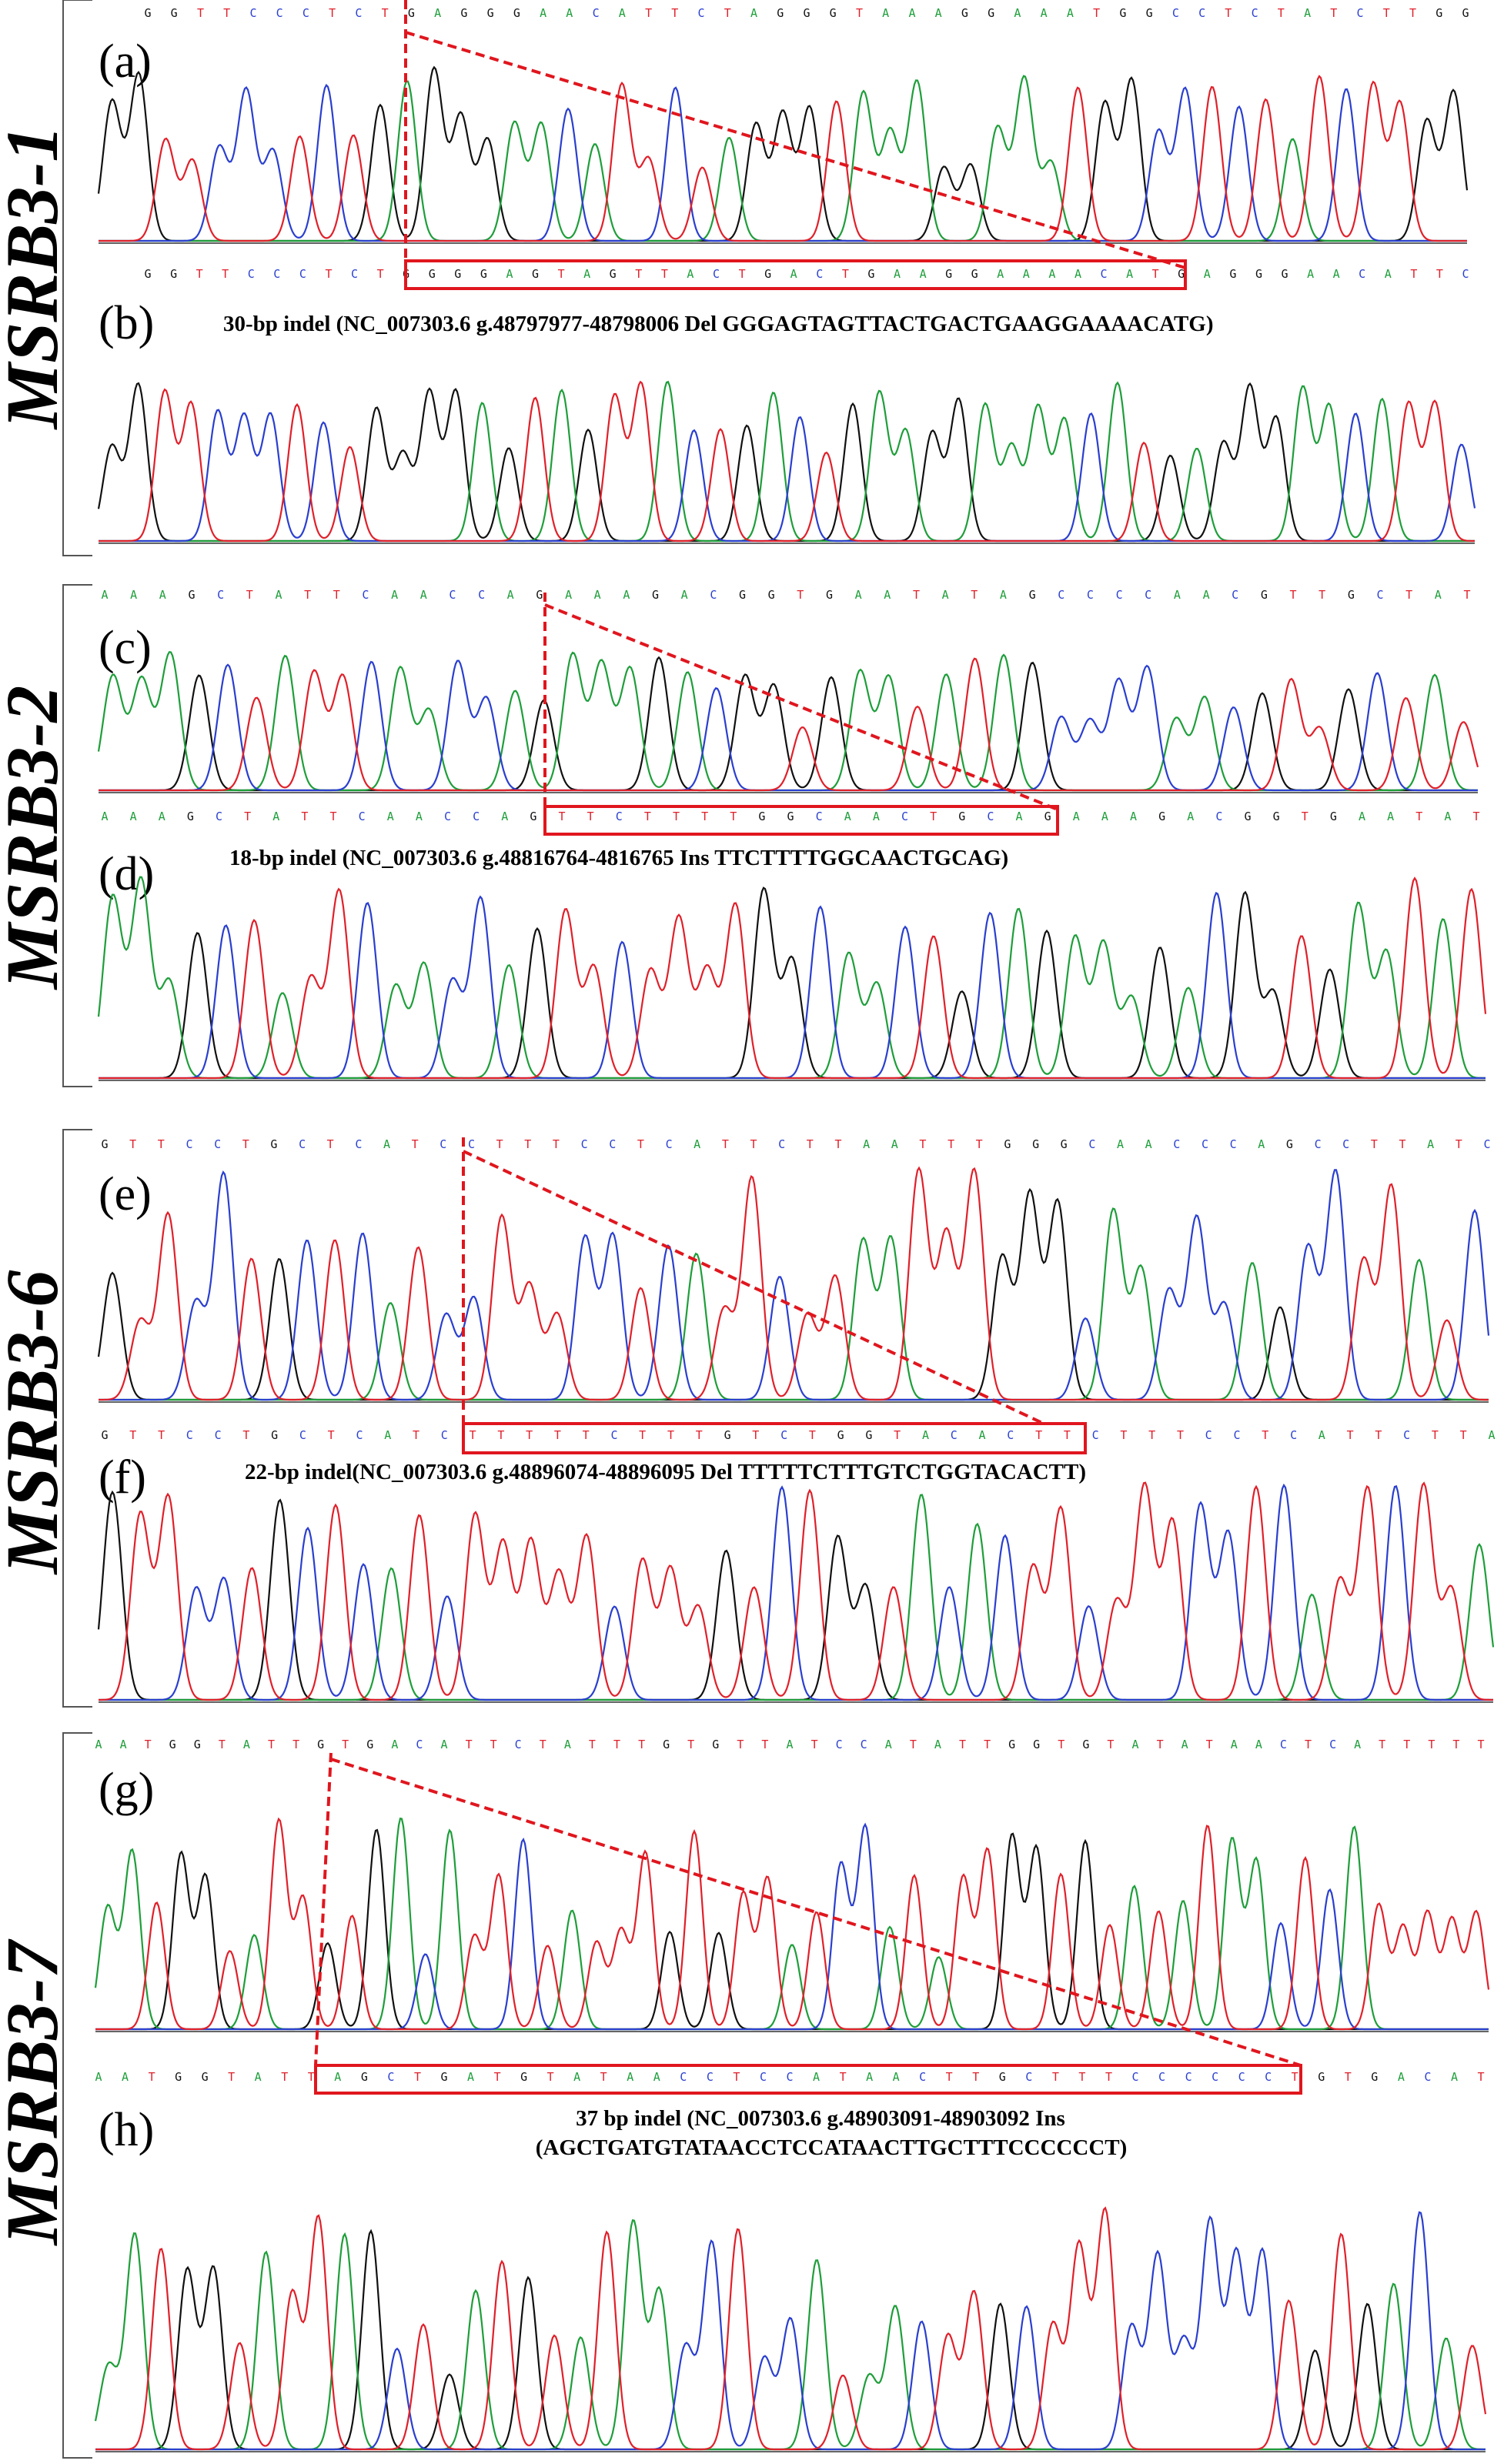 Image resolution: width=1504 pixels, height=2464 pixels. What do you see at coordinates (790, 2331) in the screenshot?
I see `trace-c` at bounding box center [790, 2331].